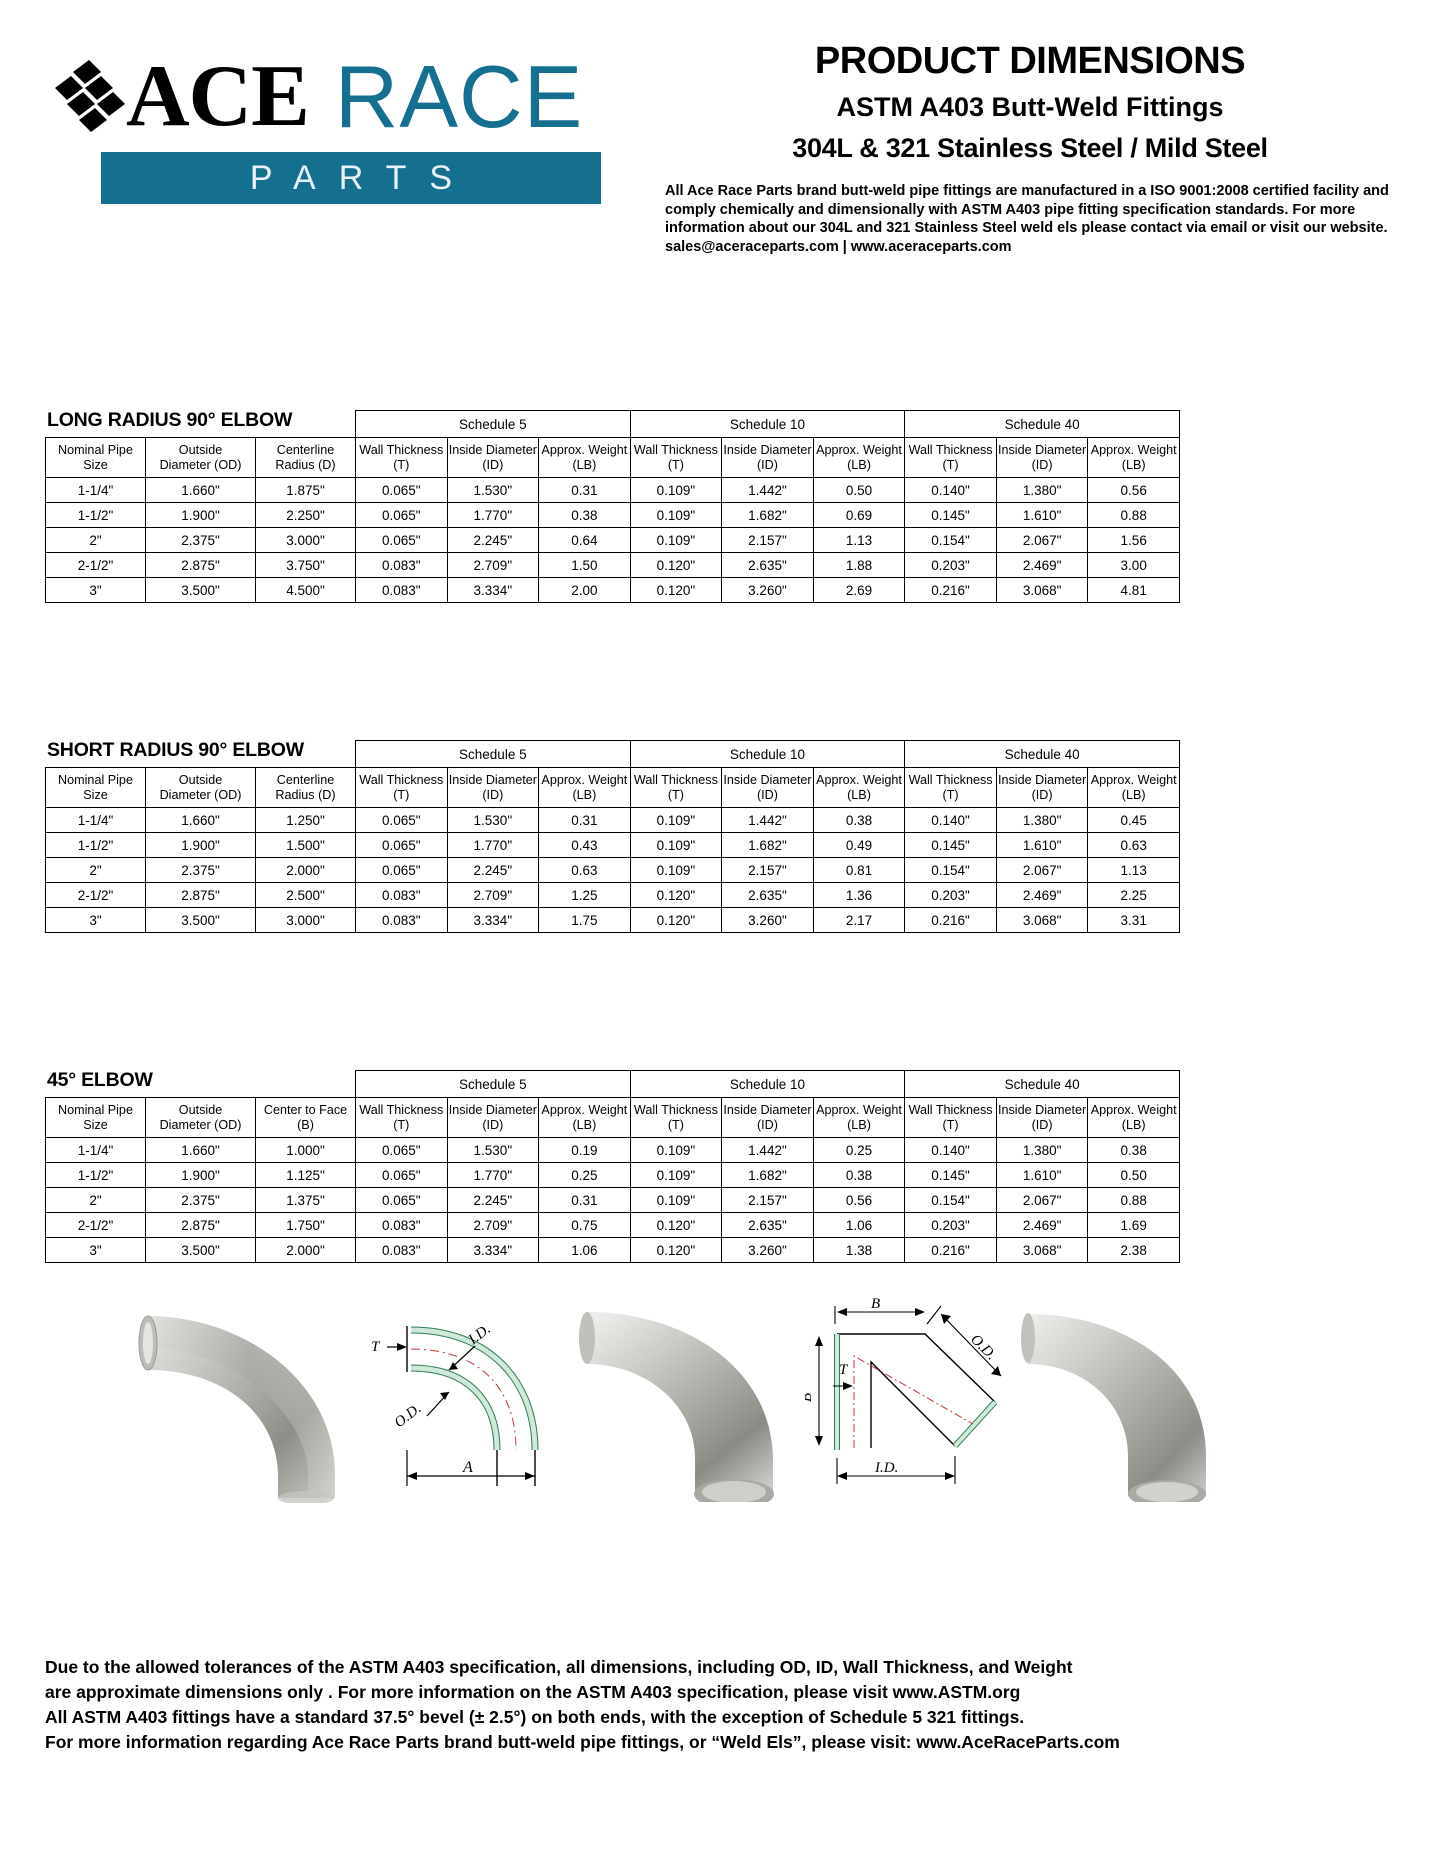  I want to click on label-B-left: B, so click(810, 1397).